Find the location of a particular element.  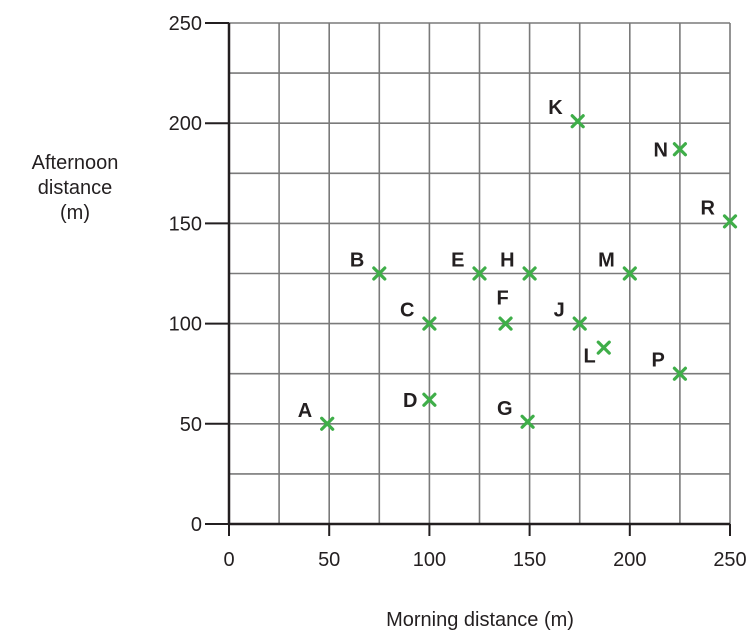

point-A: A is located at coordinates (316, 415).